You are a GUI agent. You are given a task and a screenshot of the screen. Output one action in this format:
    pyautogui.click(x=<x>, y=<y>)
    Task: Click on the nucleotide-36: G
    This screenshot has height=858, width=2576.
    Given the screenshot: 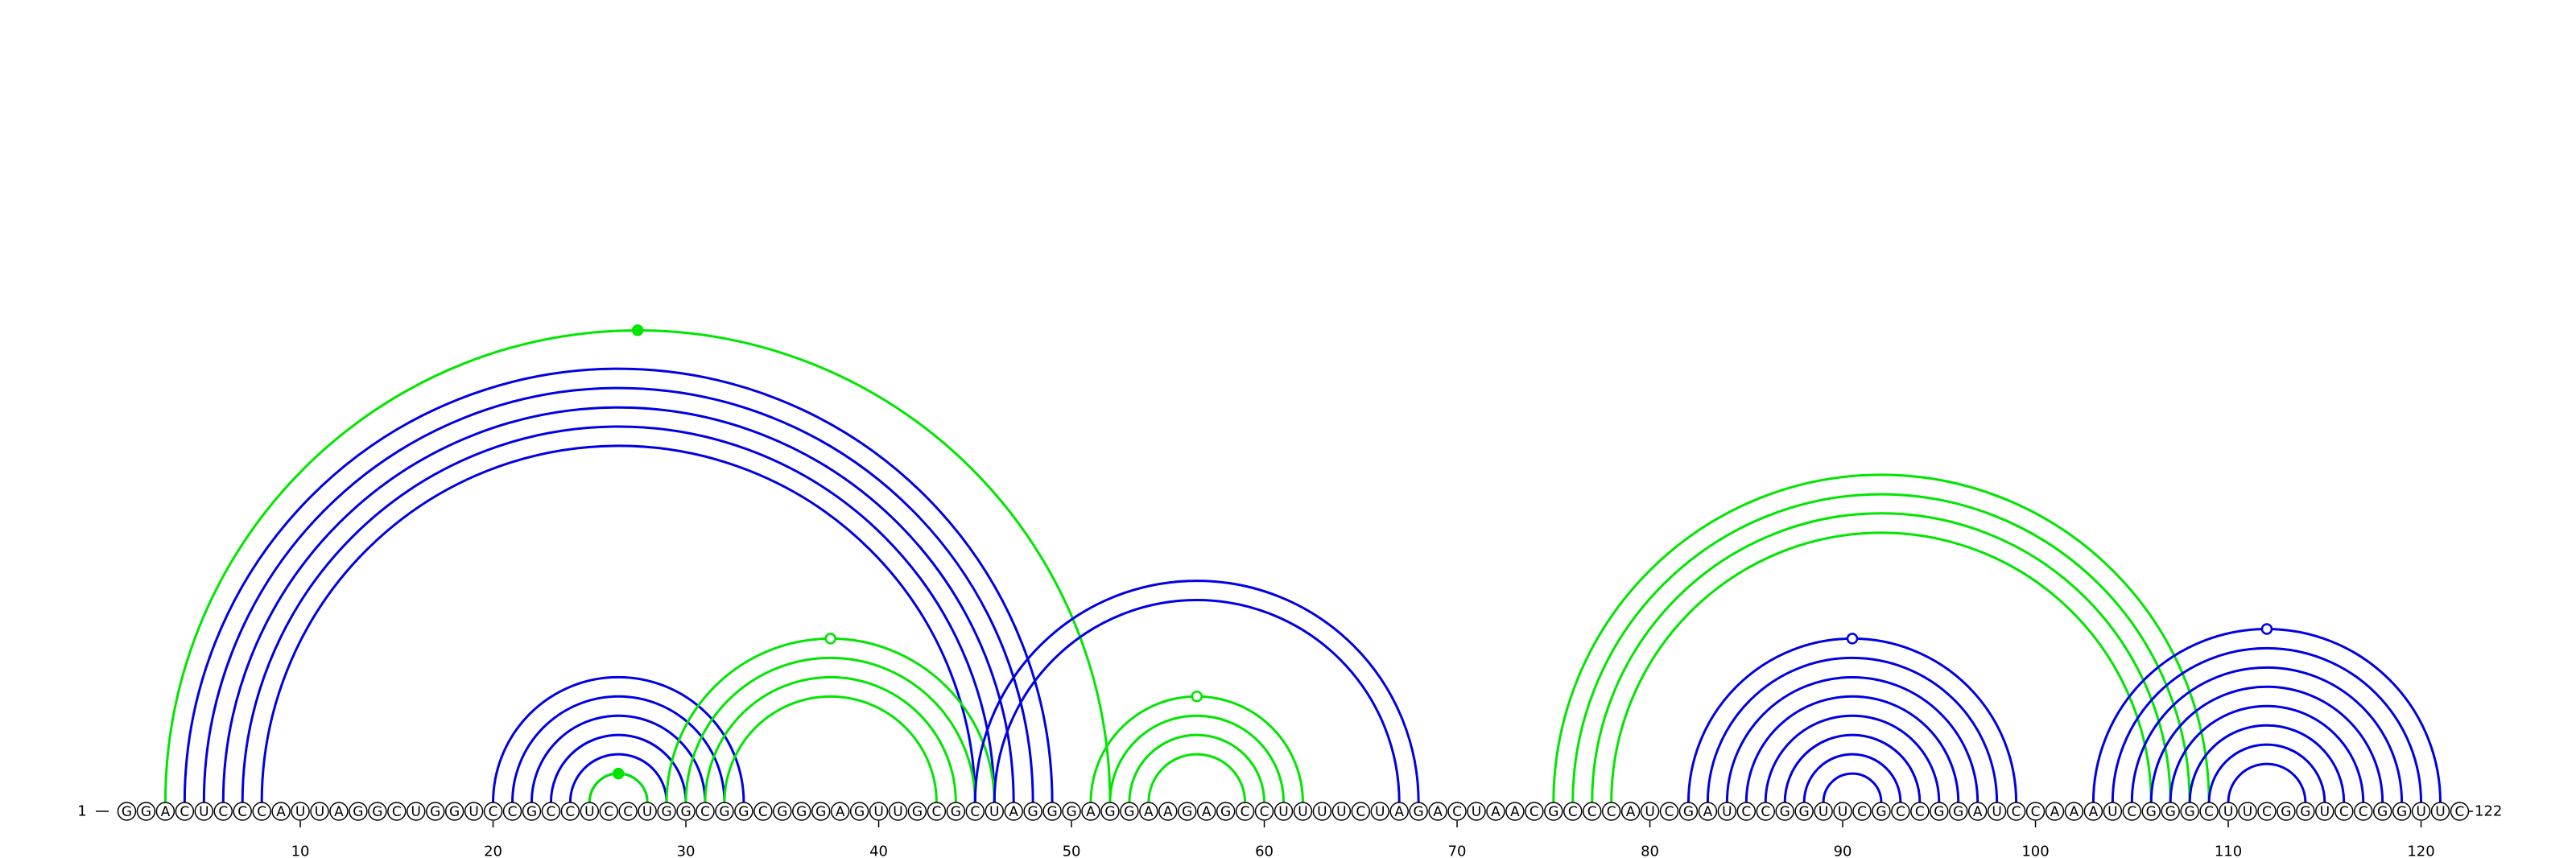 What is the action you would take?
    pyautogui.click(x=801, y=812)
    